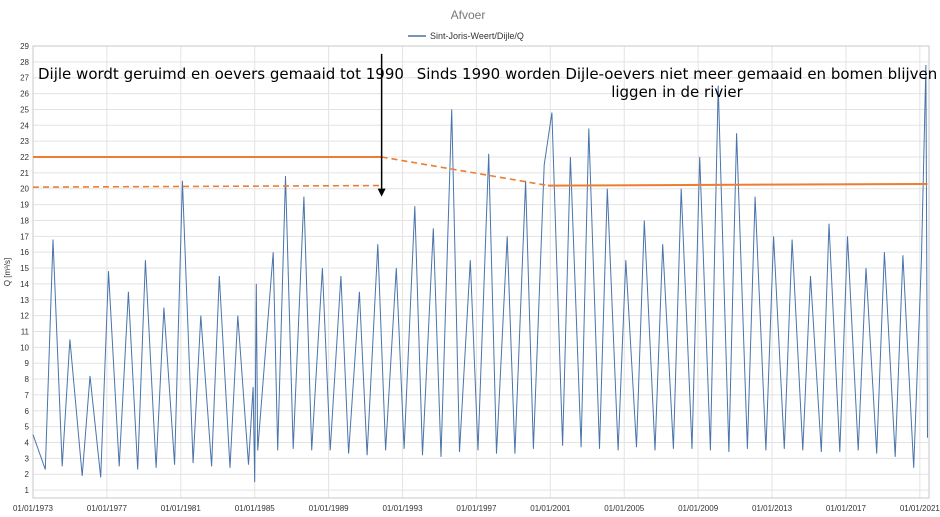 The height and width of the screenshot is (517, 940). What do you see at coordinates (7, 272) in the screenshot?
I see `y-axis-label: Q [m³/s]` at bounding box center [7, 272].